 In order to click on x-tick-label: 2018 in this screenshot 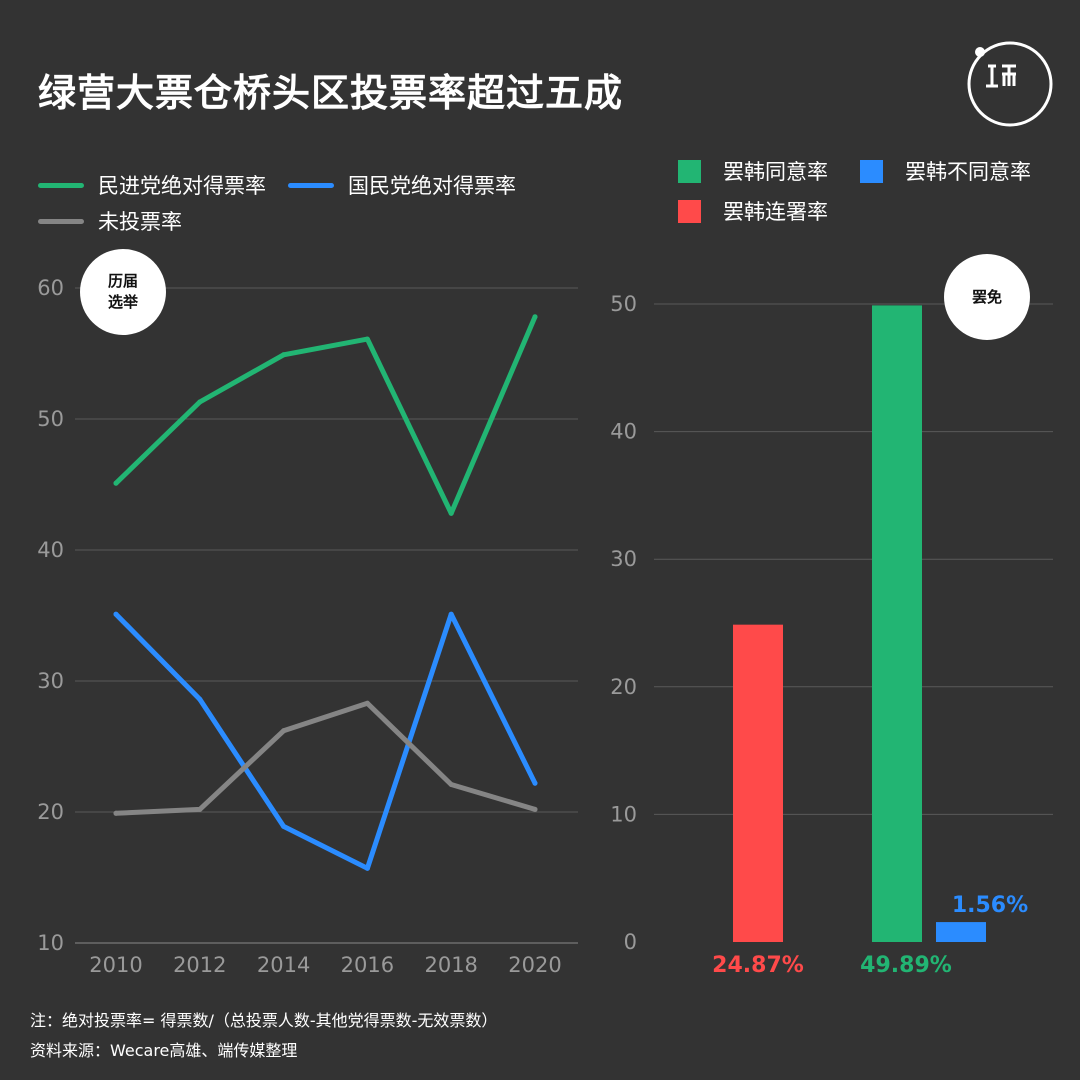, I will do `click(450, 965)`.